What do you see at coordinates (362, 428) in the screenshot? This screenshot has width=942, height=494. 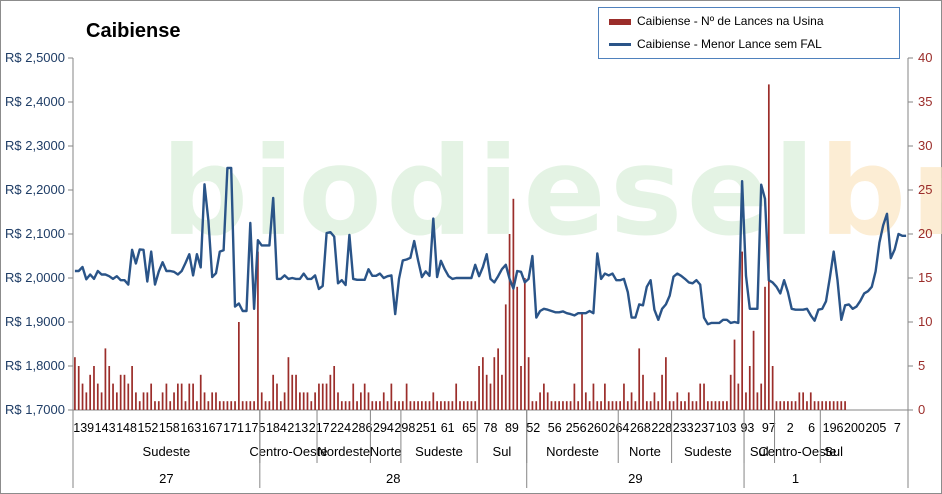 I see `x-tick-label: 286` at bounding box center [362, 428].